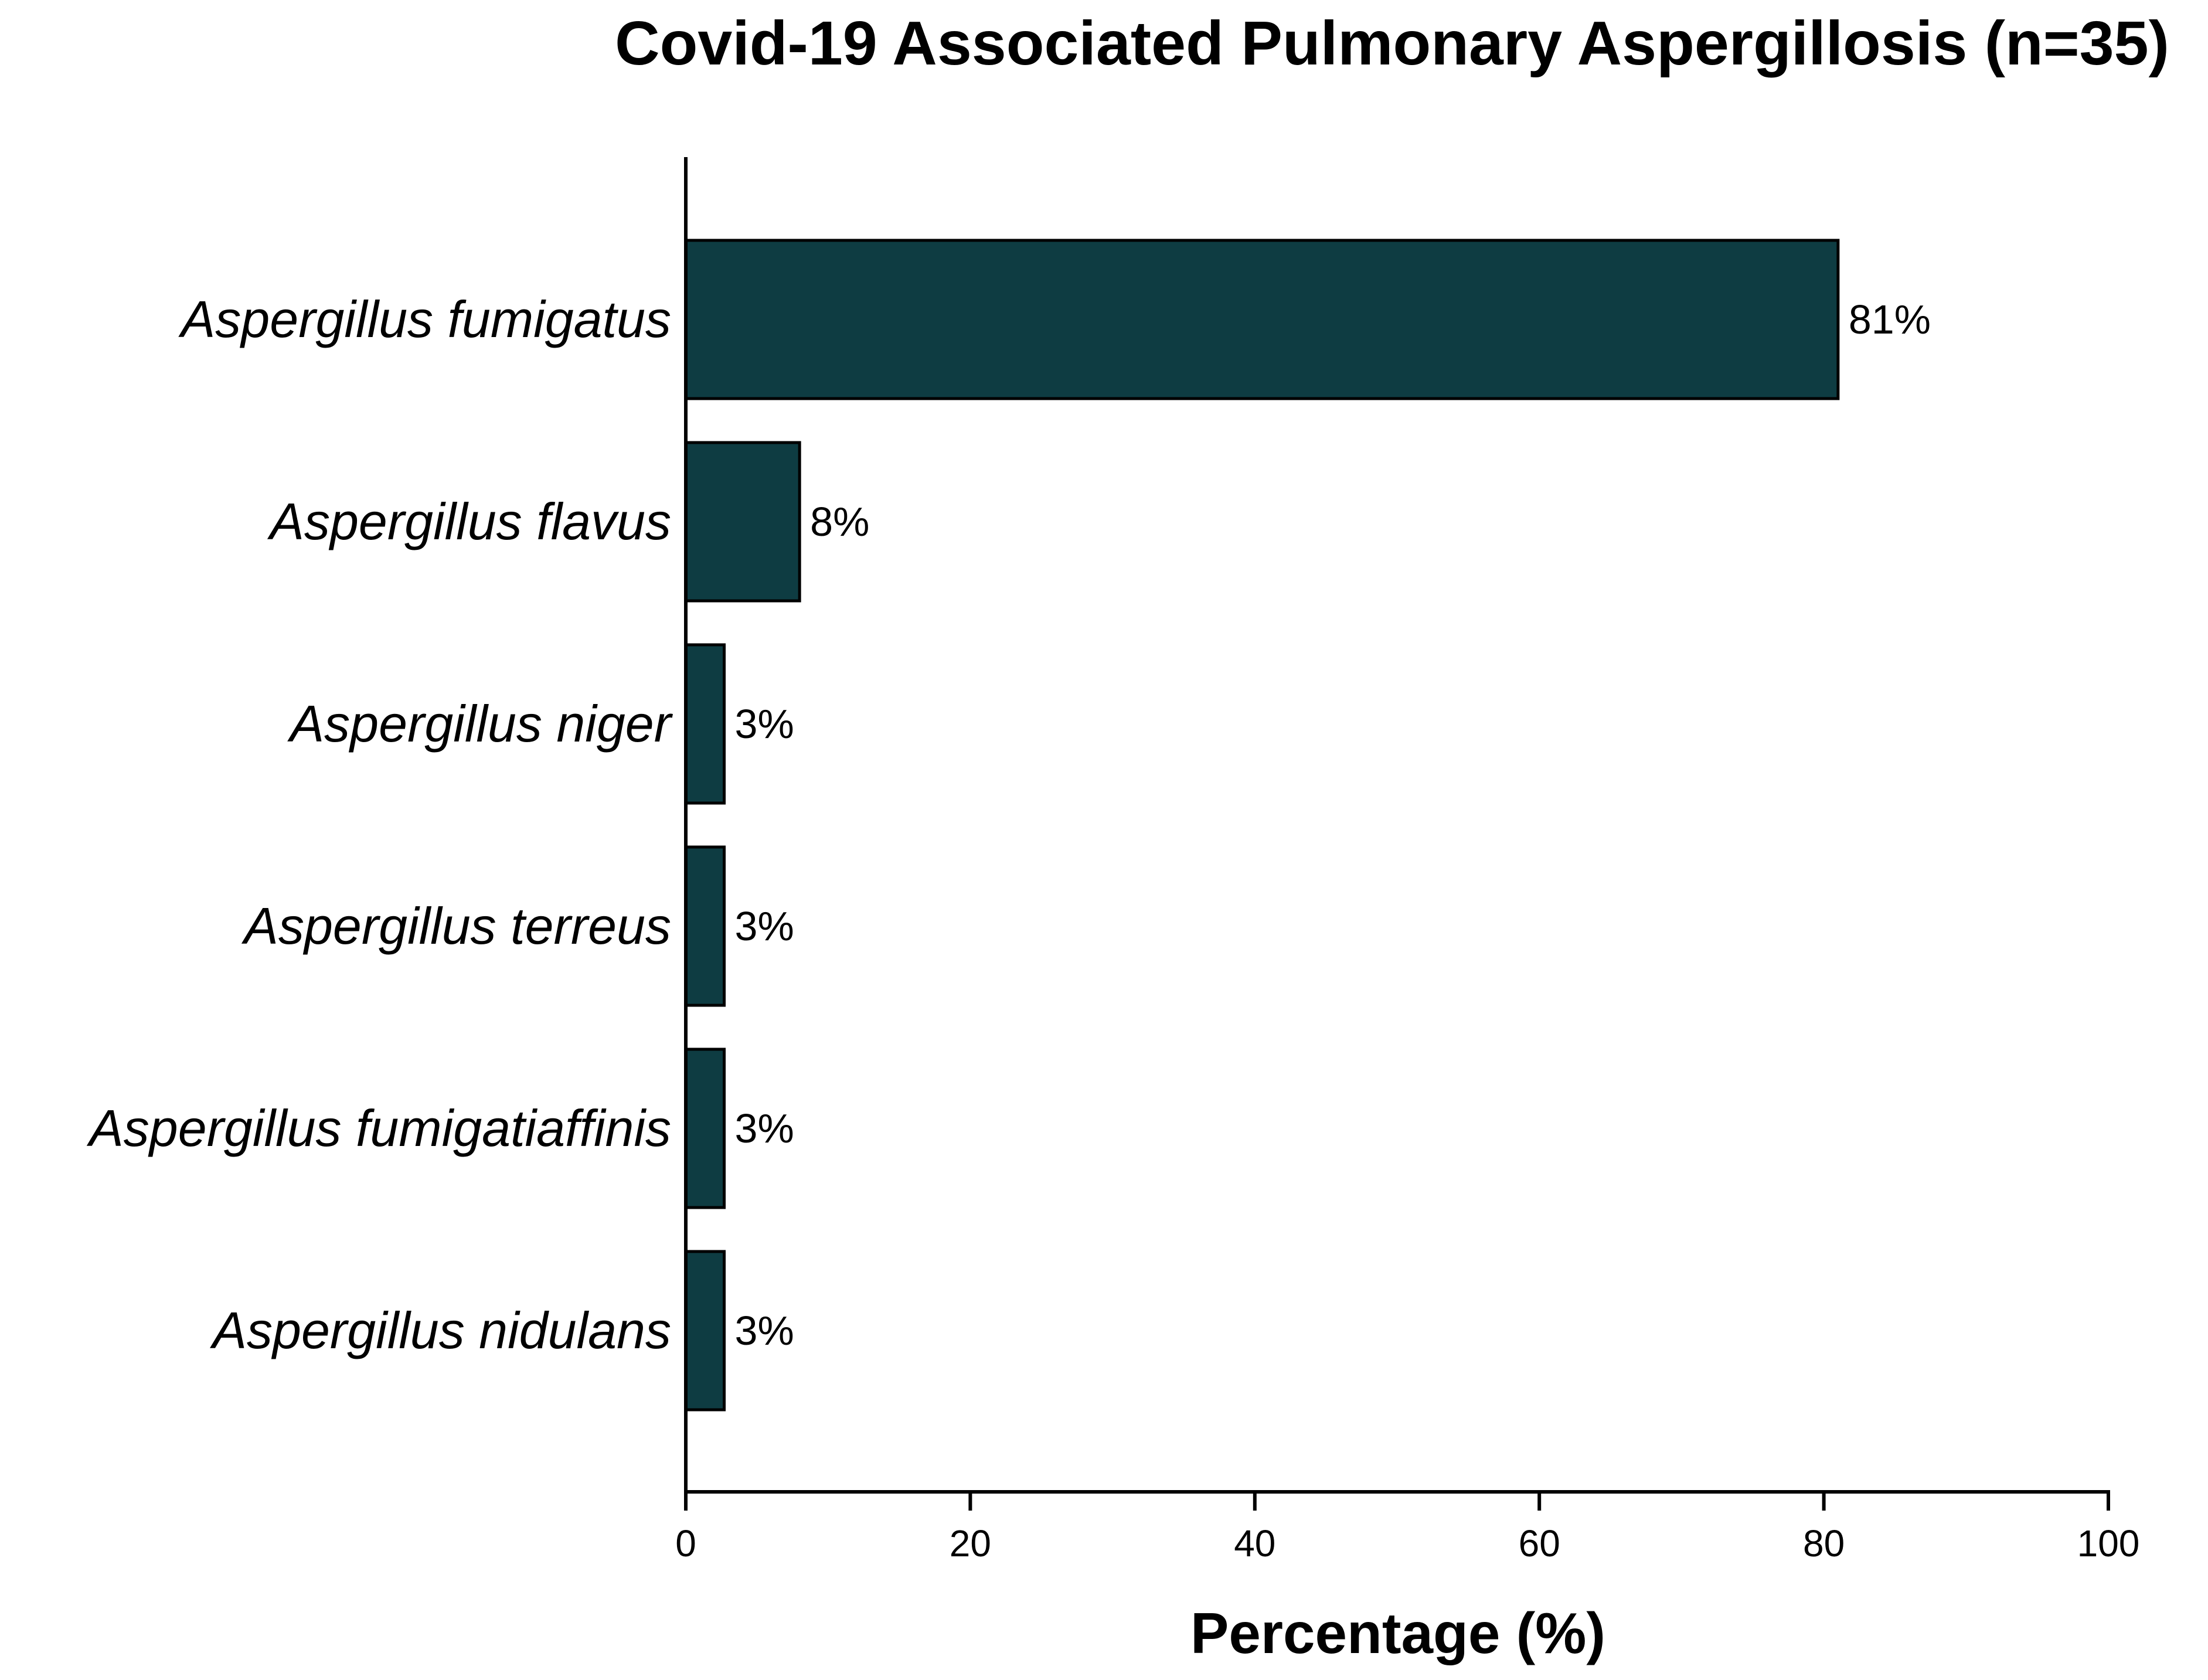 This screenshot has width=2208, height=1680. What do you see at coordinates (840, 522) in the screenshot?
I see `data-label-aspergillus-flavus: 8%` at bounding box center [840, 522].